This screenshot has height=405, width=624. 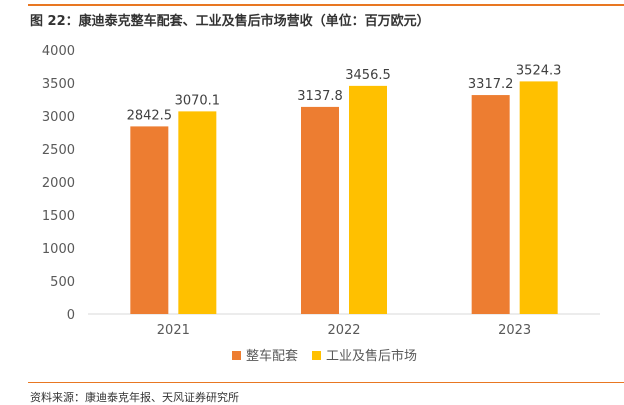 What do you see at coordinates (326, 382) in the screenshot?
I see `source-divider` at bounding box center [326, 382].